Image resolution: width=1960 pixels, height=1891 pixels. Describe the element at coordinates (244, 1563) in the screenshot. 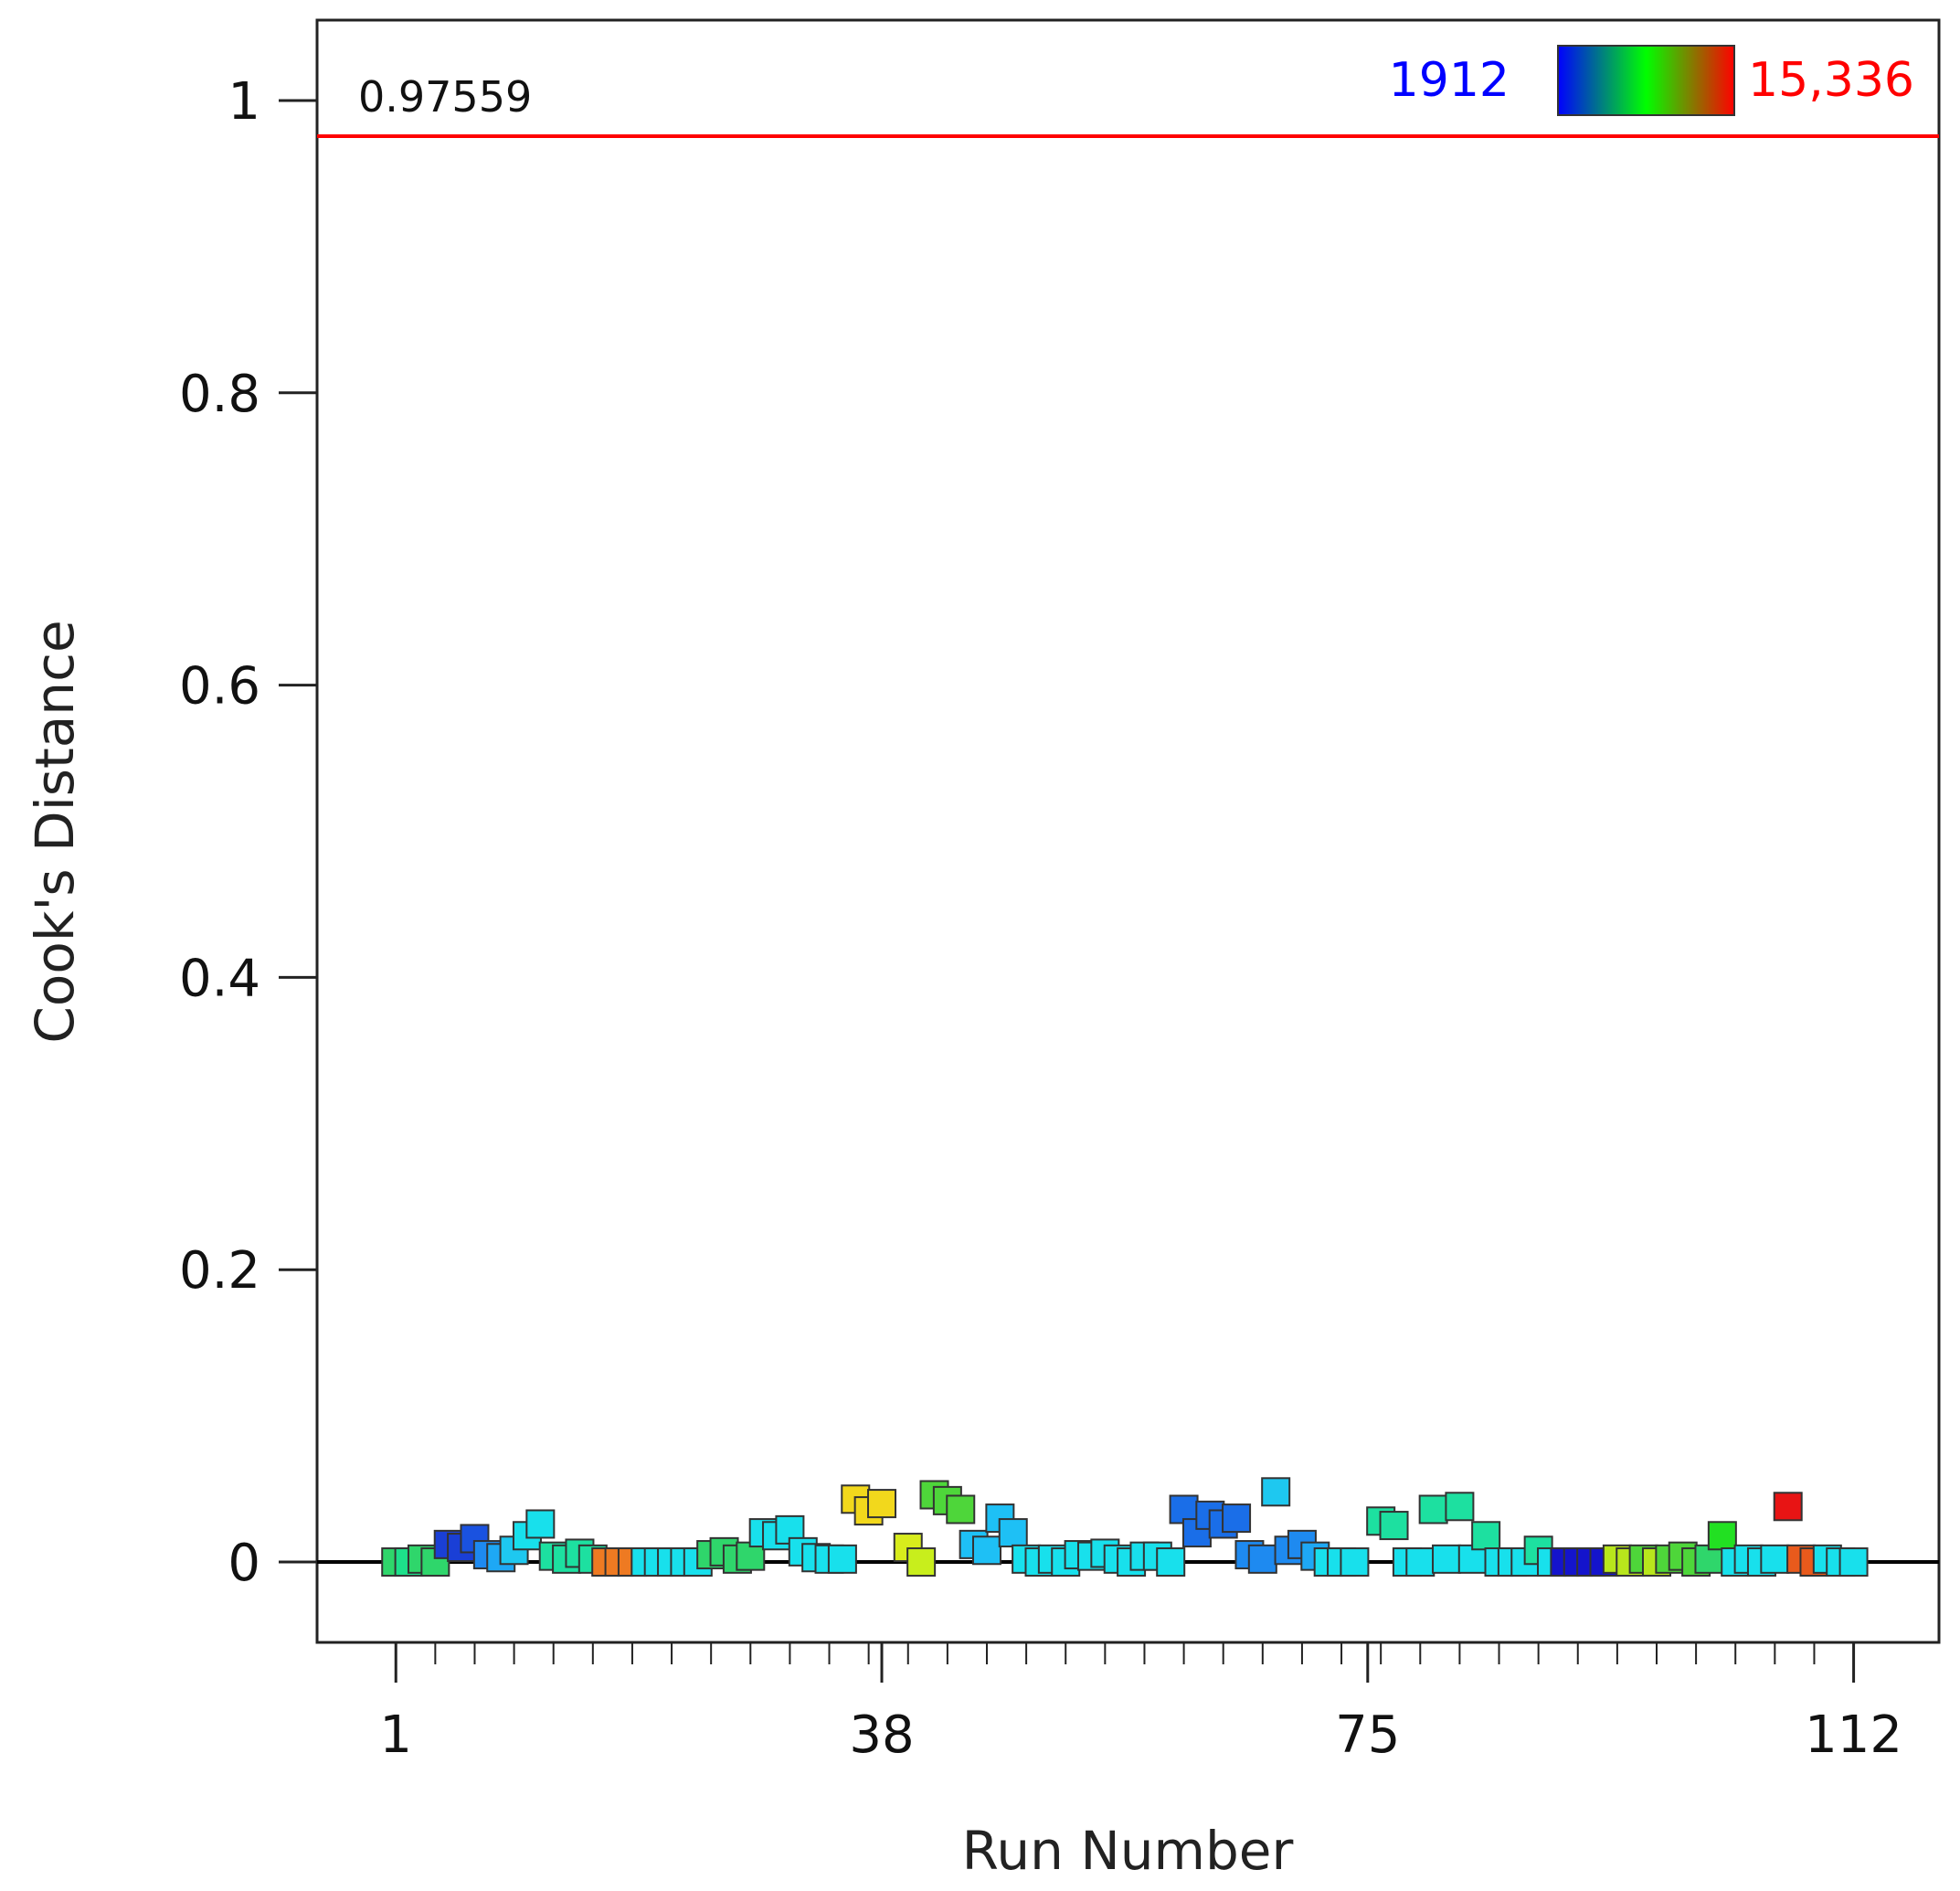

I see `y-tick-label: 0` at that location.